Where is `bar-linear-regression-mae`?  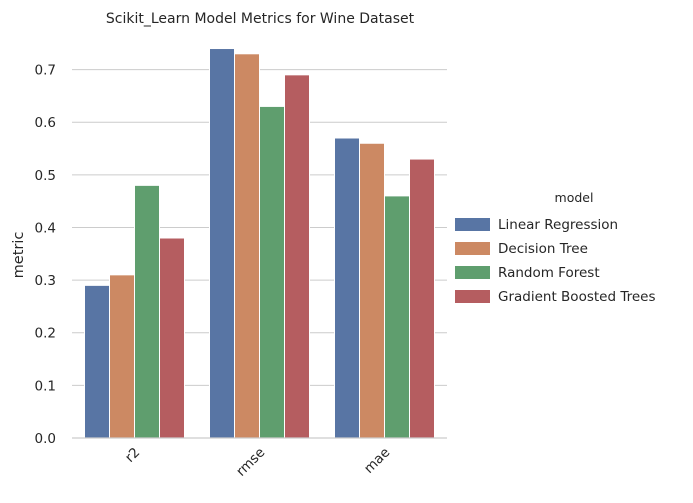 bar-linear-regression-mae is located at coordinates (347, 288).